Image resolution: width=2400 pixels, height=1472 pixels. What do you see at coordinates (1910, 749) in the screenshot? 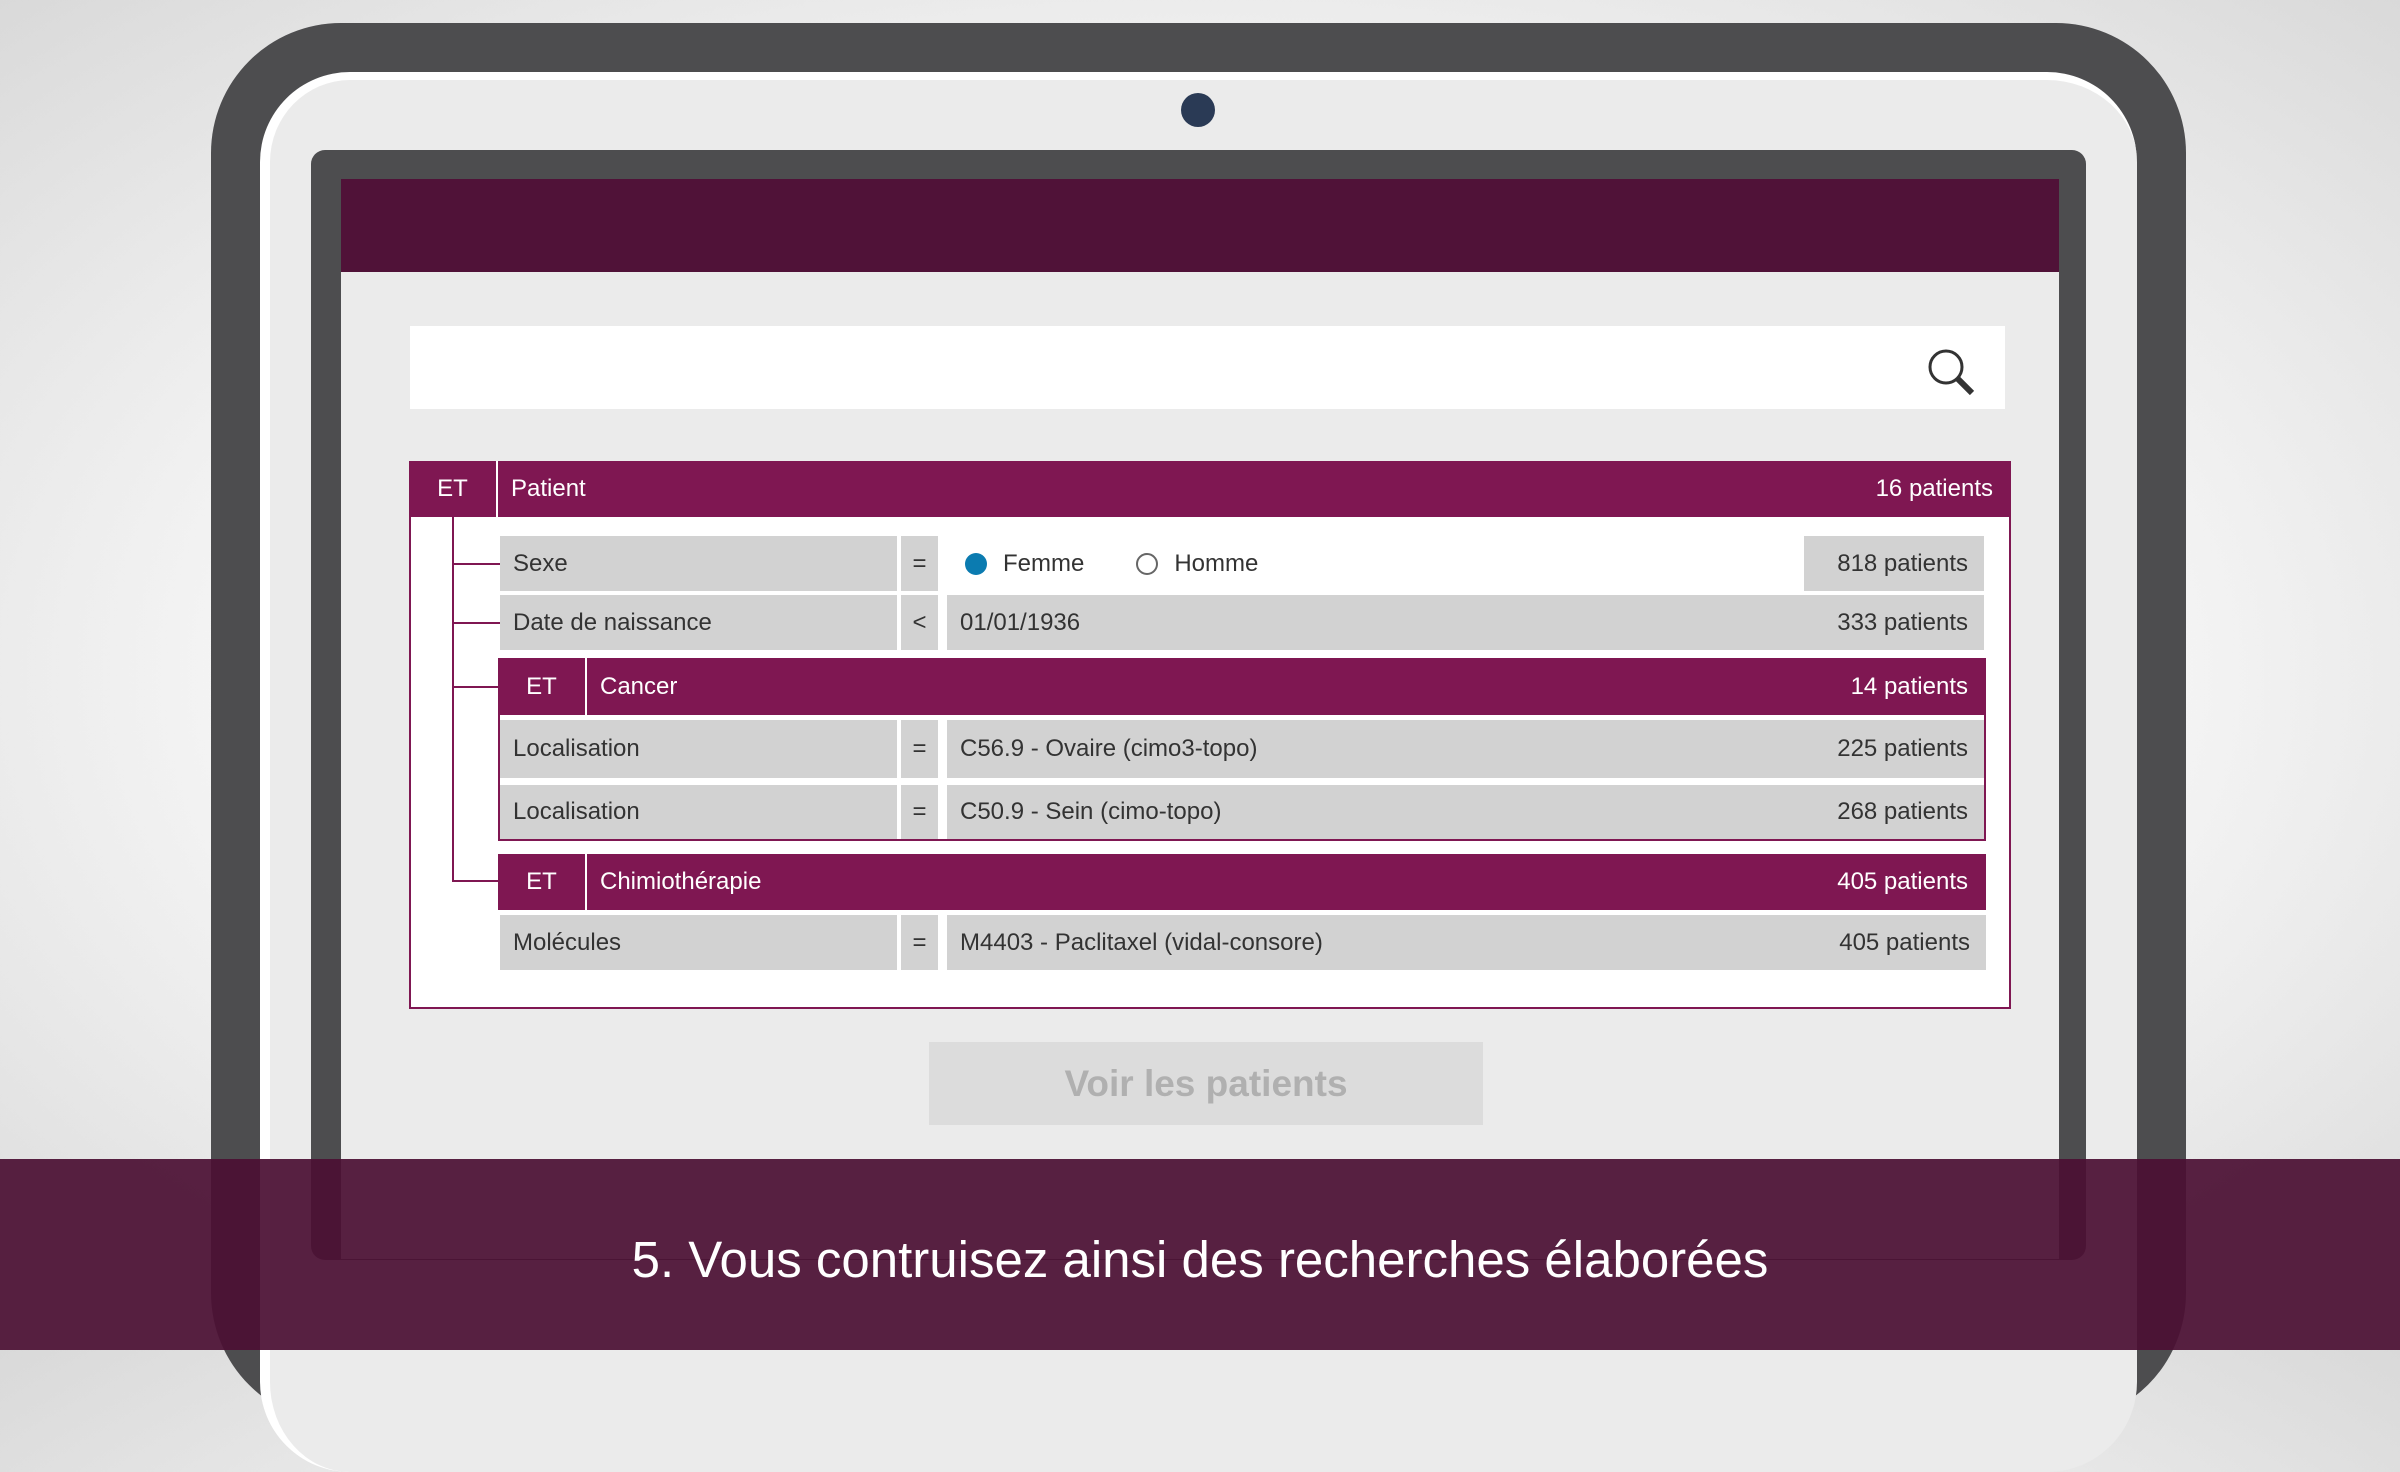
I see `criterion-count: 225 patients` at bounding box center [1910, 749].